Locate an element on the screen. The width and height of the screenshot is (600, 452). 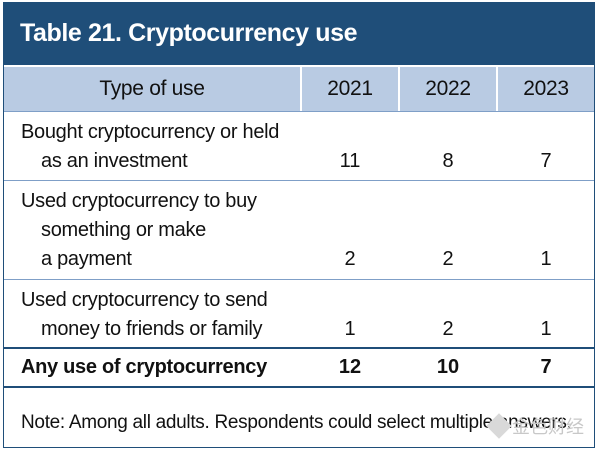
watermark-text: 金色财经 is located at coordinates (548, 427).